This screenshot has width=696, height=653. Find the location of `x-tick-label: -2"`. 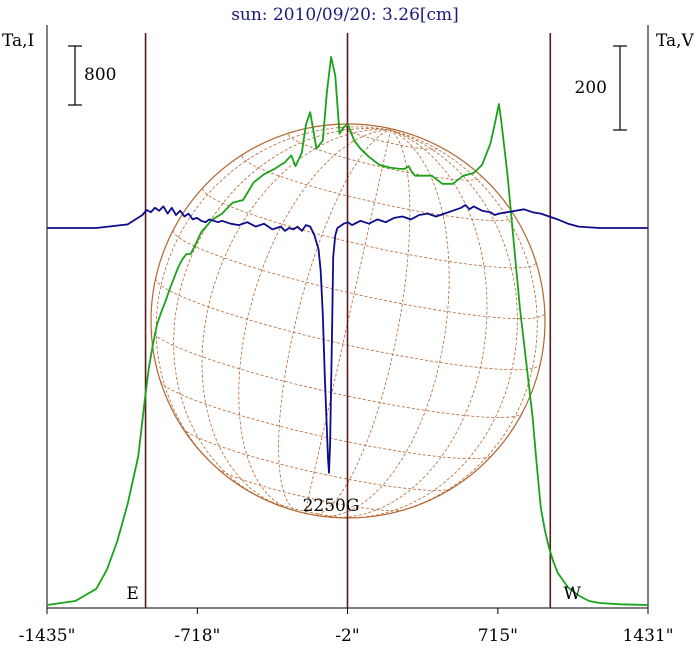

x-tick-label: -2" is located at coordinates (347, 636).